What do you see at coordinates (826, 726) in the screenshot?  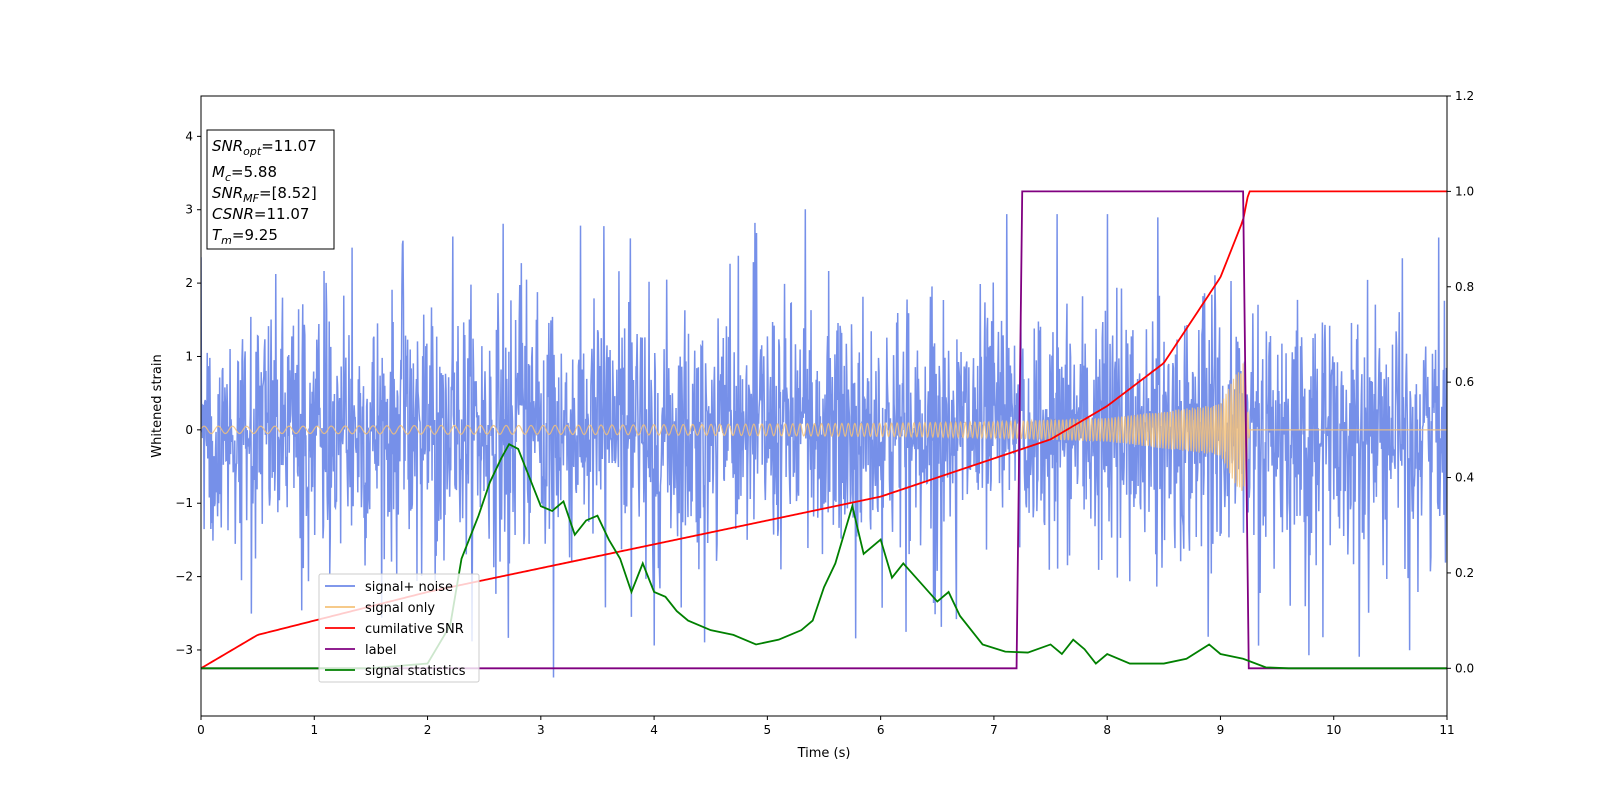 I see `x-axis: 0 1 2 3 4 5 6 7 8 9 10 11` at bounding box center [826, 726].